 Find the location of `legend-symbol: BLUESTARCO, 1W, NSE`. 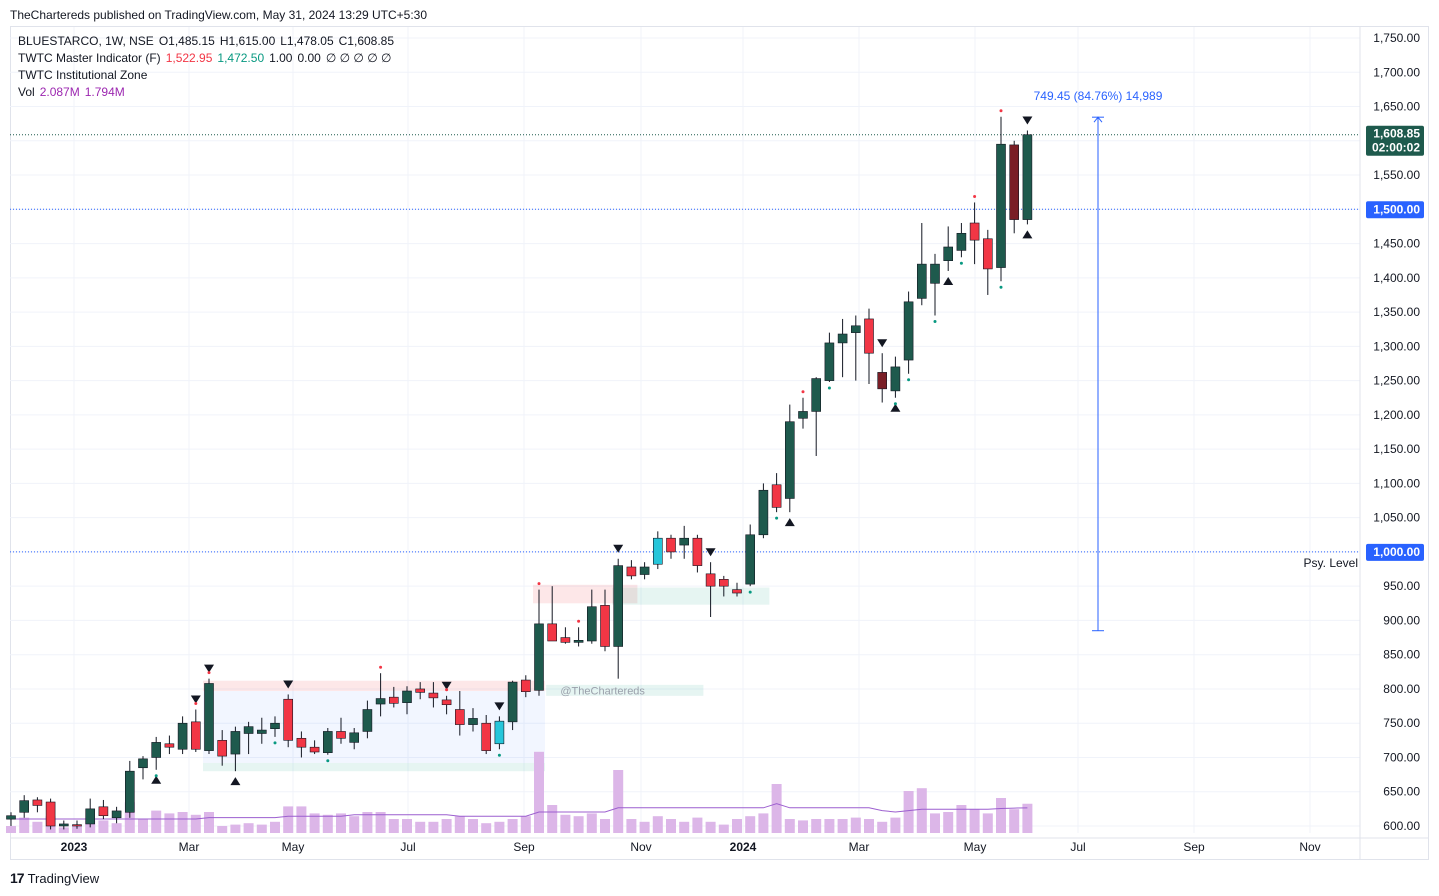

legend-symbol: BLUESTARCO, 1W, NSE is located at coordinates (86, 41).